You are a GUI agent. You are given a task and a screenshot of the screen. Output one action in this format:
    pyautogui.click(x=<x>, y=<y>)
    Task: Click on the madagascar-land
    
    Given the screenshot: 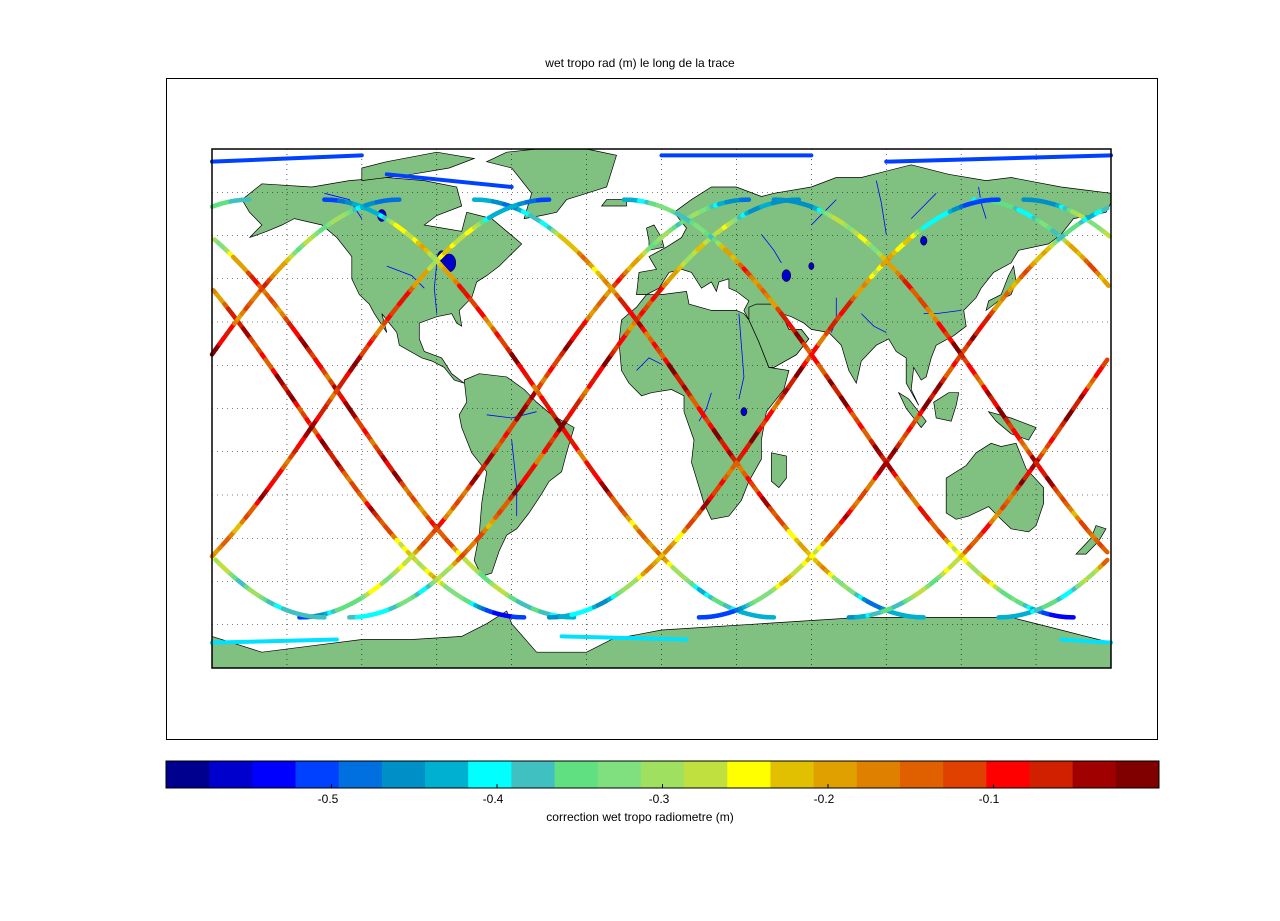 What is the action you would take?
    pyautogui.click(x=779, y=470)
    